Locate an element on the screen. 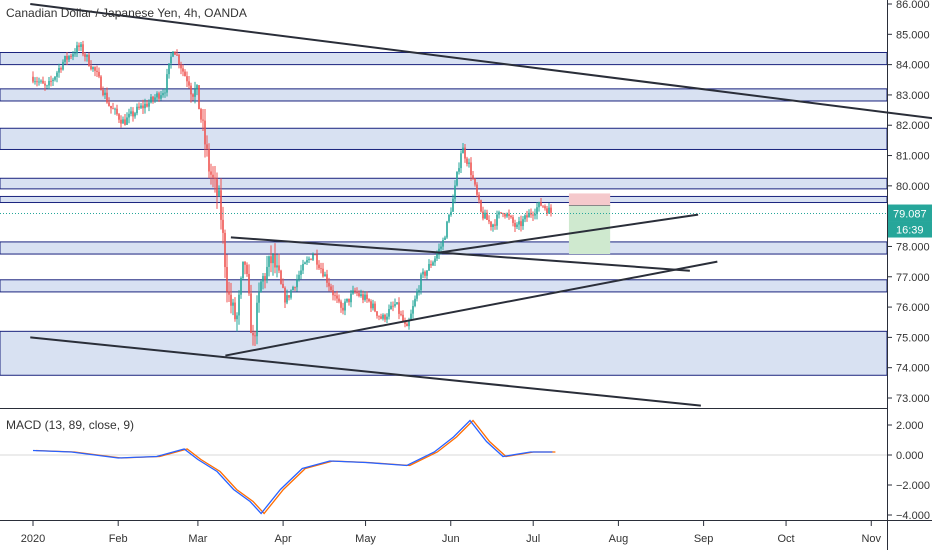 This screenshot has height=555, width=932. time-tick-label: Sep is located at coordinates (704, 539).